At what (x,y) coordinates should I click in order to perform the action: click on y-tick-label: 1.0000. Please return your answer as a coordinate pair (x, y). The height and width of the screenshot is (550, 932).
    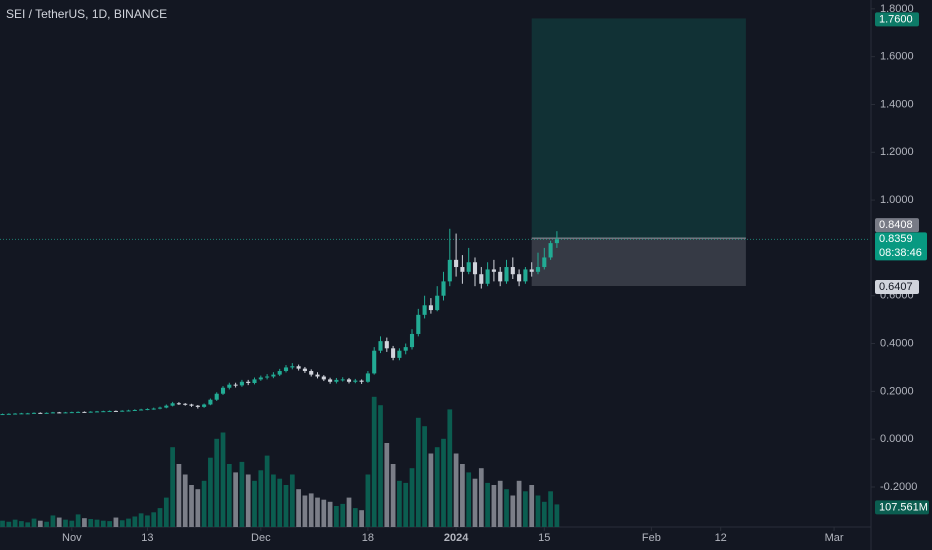
    Looking at the image, I should click on (897, 200).